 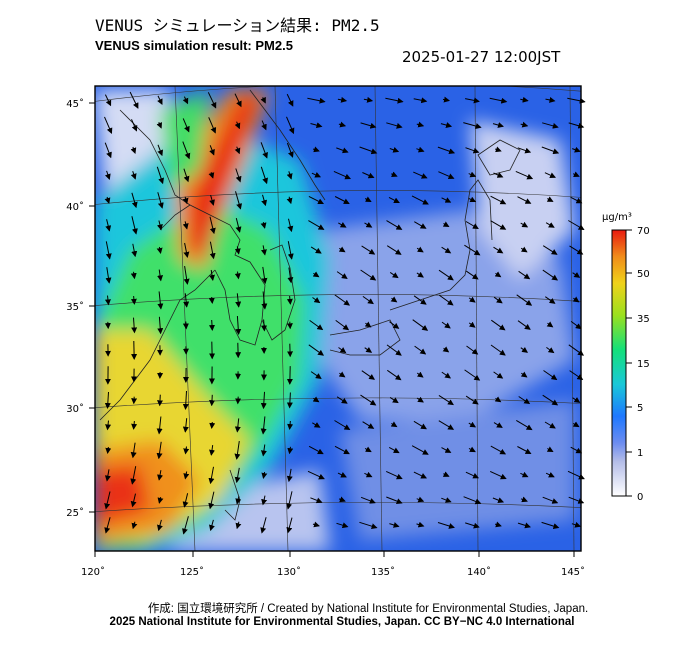 What do you see at coordinates (194, 45) in the screenshot?
I see `title-english: VENUS simulation result: PM2.5` at bounding box center [194, 45].